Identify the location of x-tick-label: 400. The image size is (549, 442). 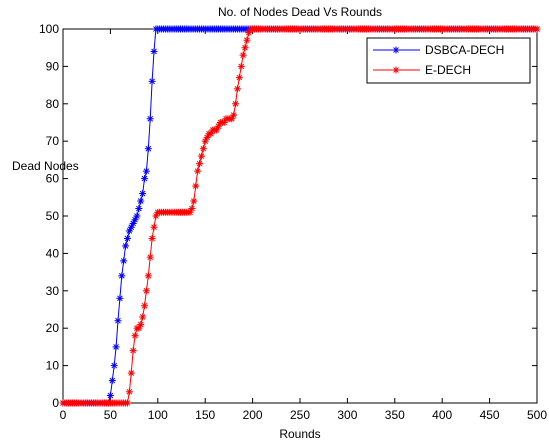
(442, 415).